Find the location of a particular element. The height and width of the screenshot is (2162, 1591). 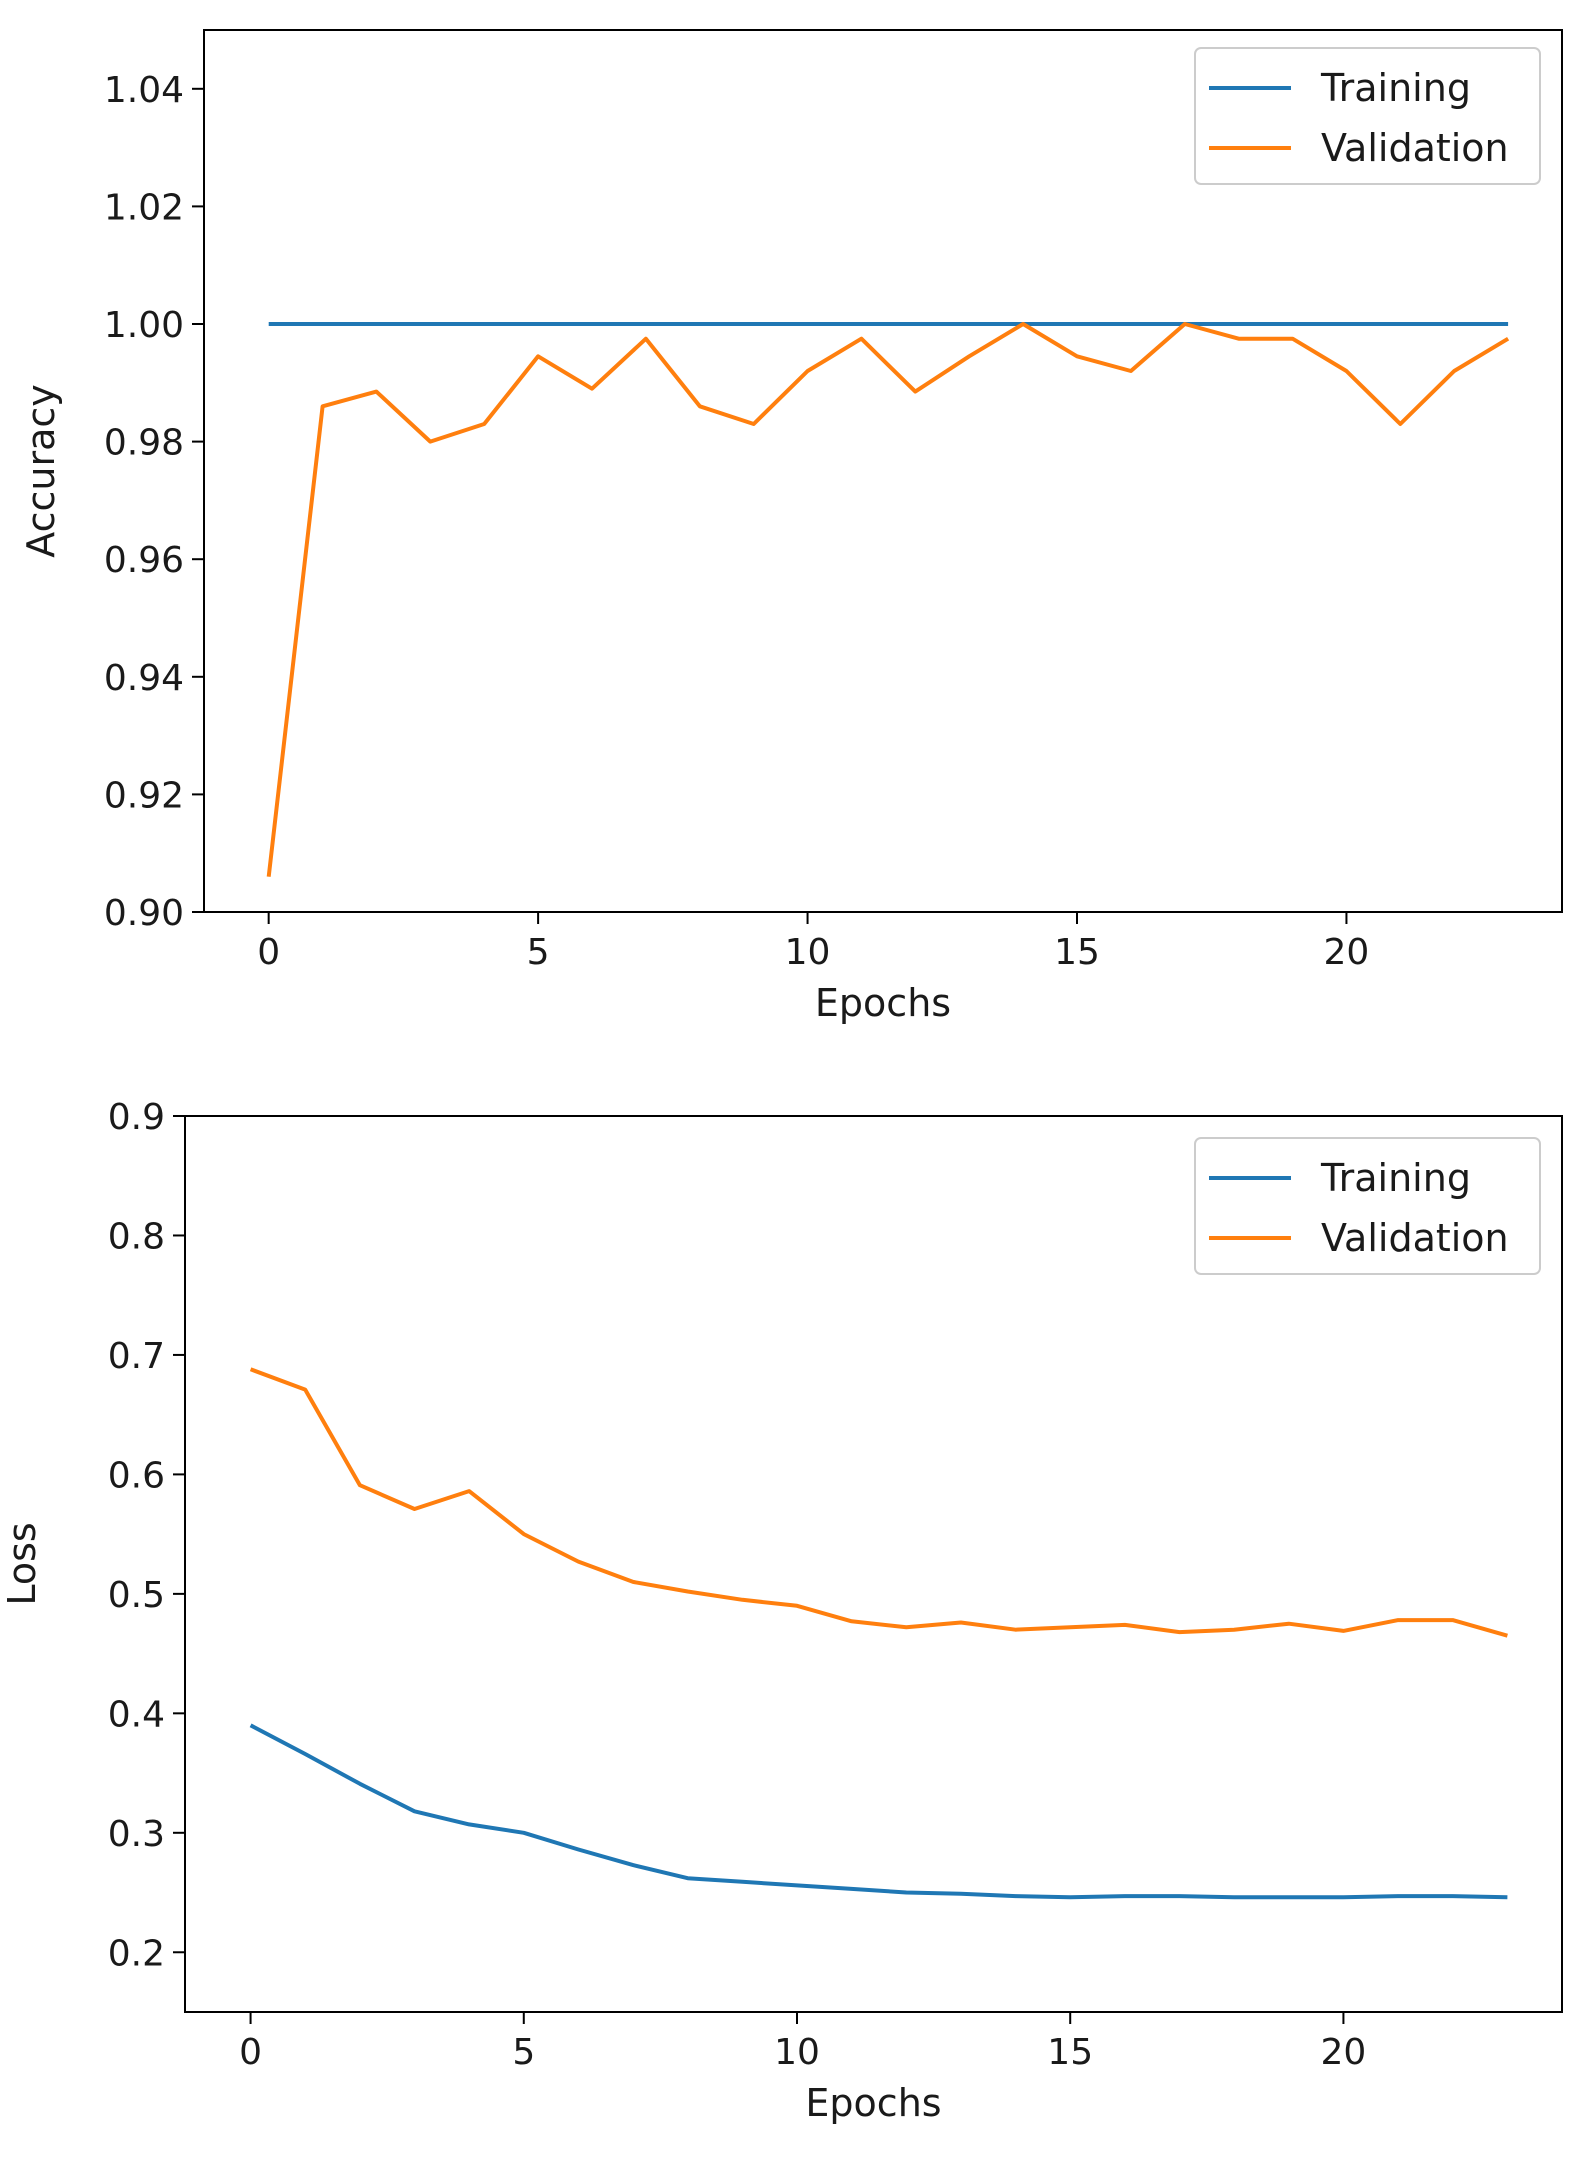

y-tick-label: 1.00 is located at coordinates (144, 325).